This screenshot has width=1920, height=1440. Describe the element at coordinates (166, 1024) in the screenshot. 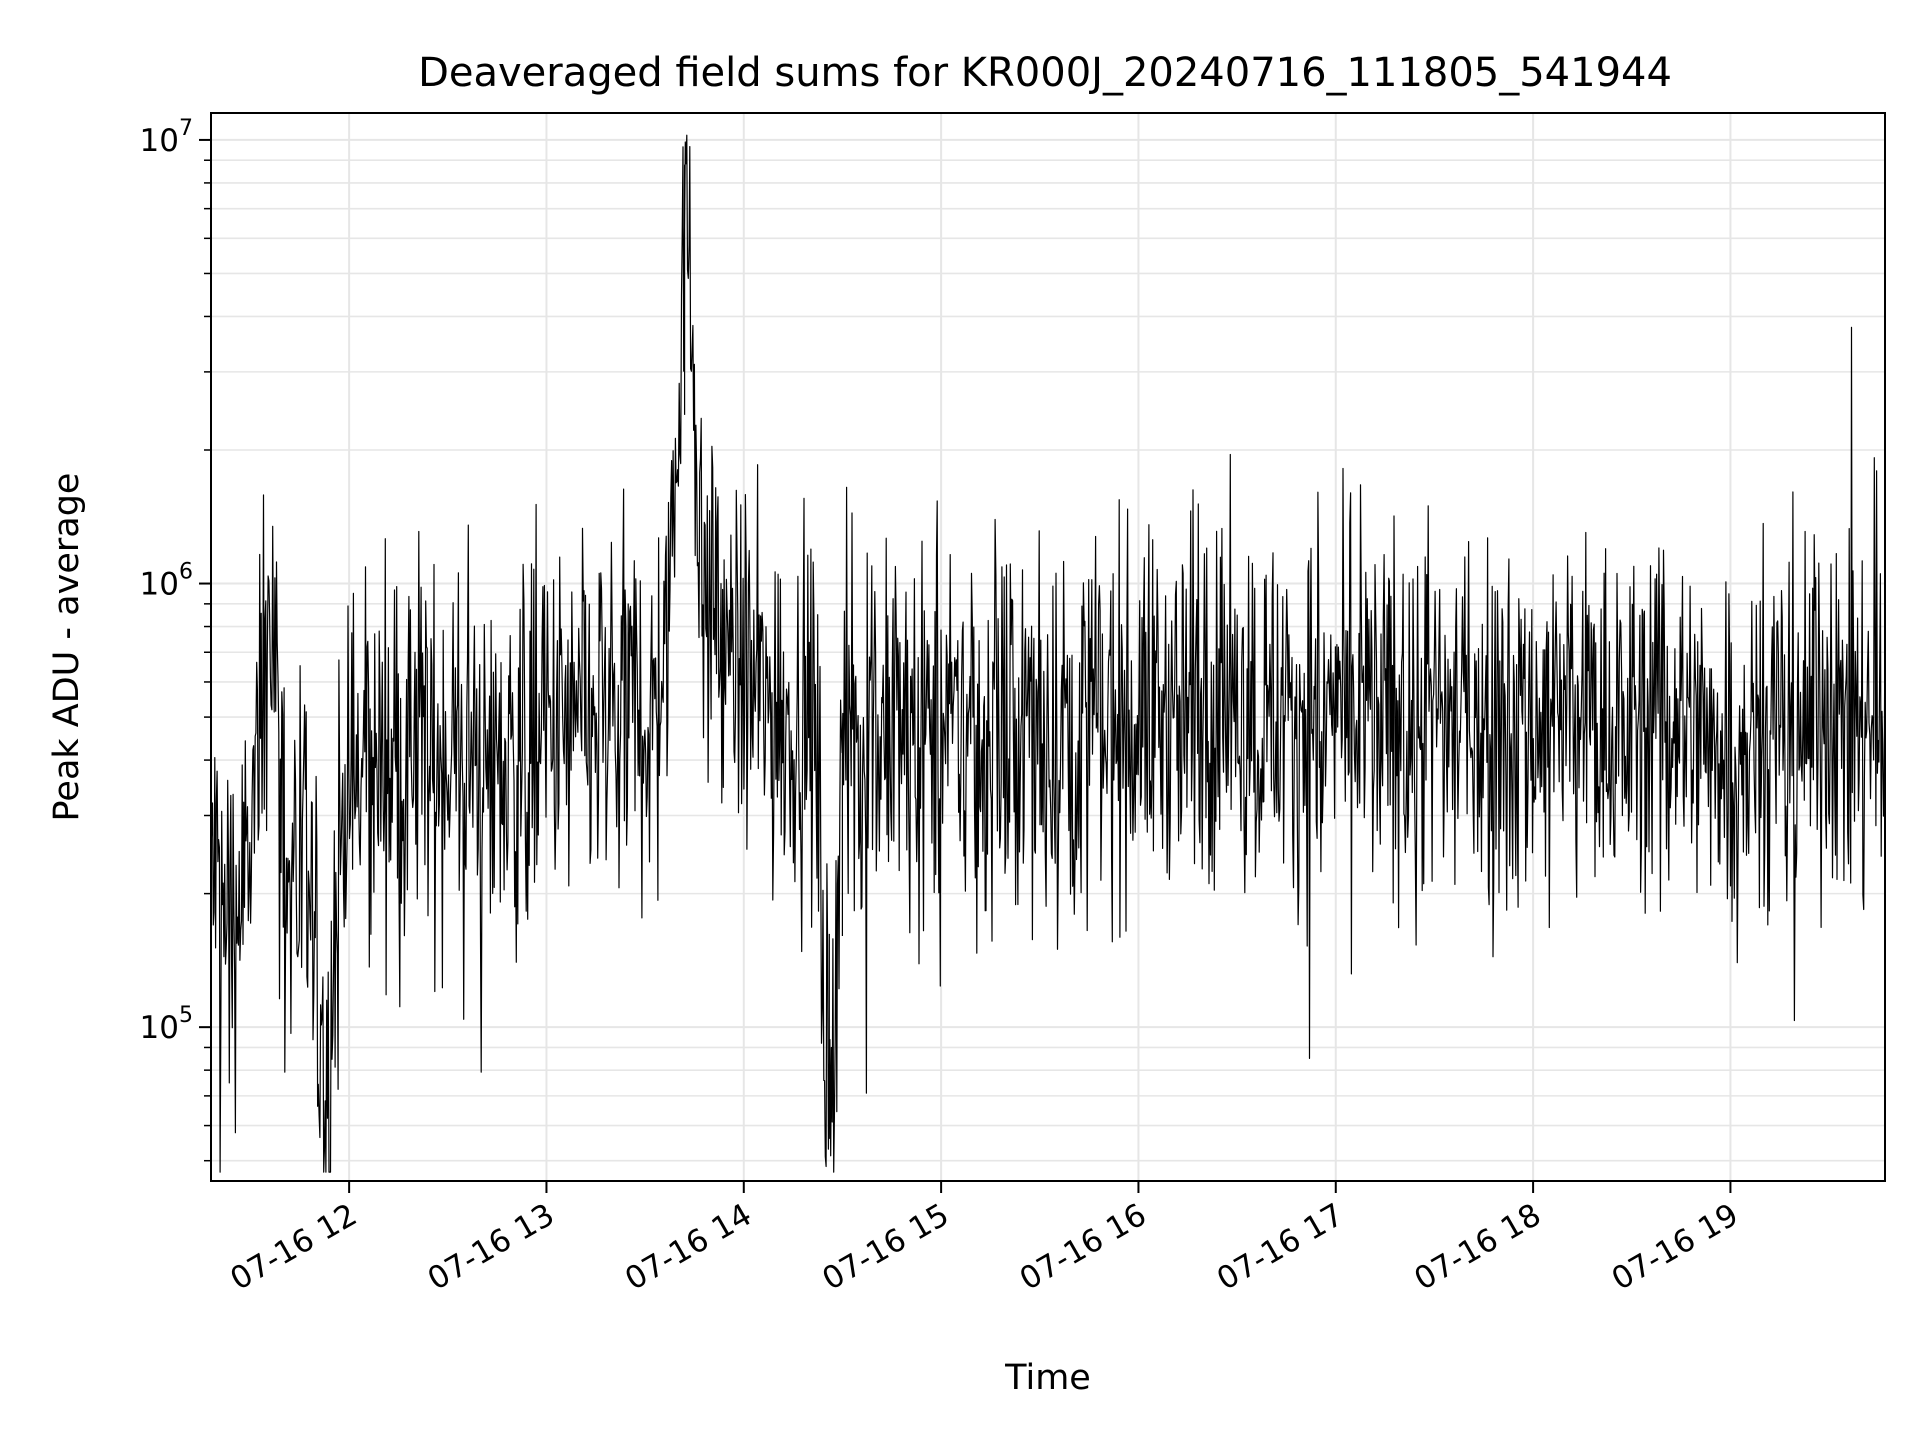

I see `y-tick-label: 10⁵` at that location.